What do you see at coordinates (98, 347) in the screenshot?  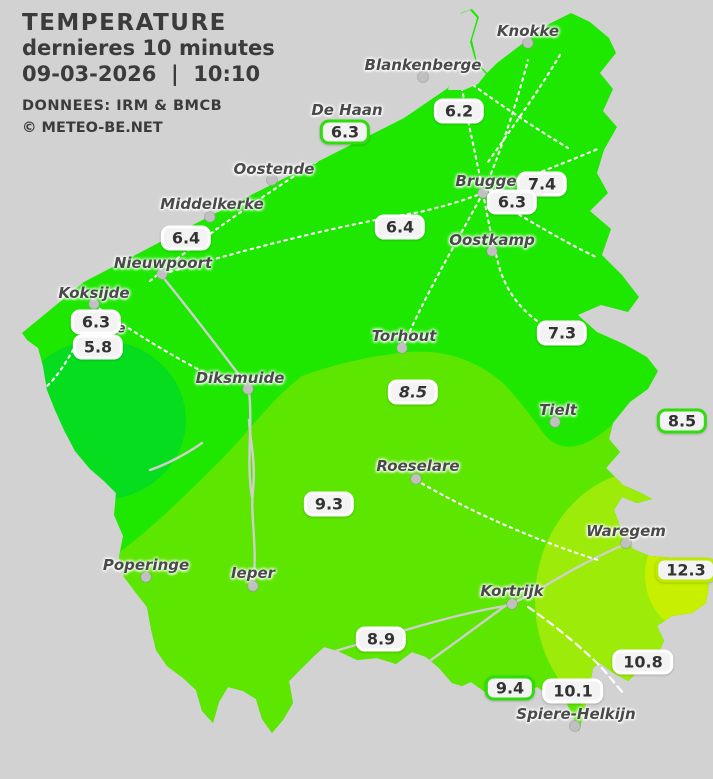 I see `temperature-badge: 5.8` at bounding box center [98, 347].